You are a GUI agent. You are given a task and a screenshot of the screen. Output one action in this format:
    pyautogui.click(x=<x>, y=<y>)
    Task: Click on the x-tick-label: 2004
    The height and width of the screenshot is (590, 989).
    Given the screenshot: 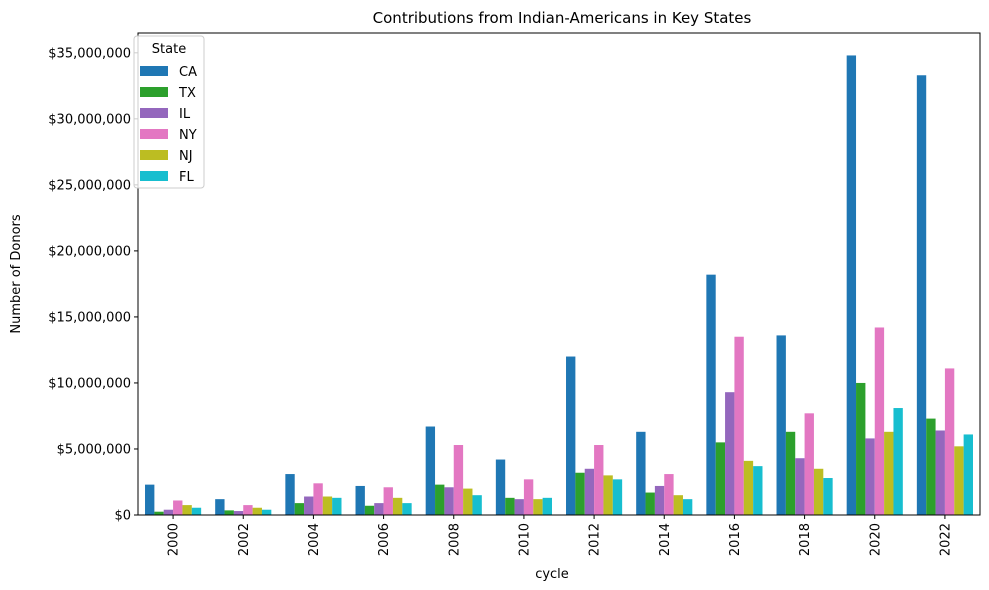 What is the action you would take?
    pyautogui.click(x=314, y=539)
    